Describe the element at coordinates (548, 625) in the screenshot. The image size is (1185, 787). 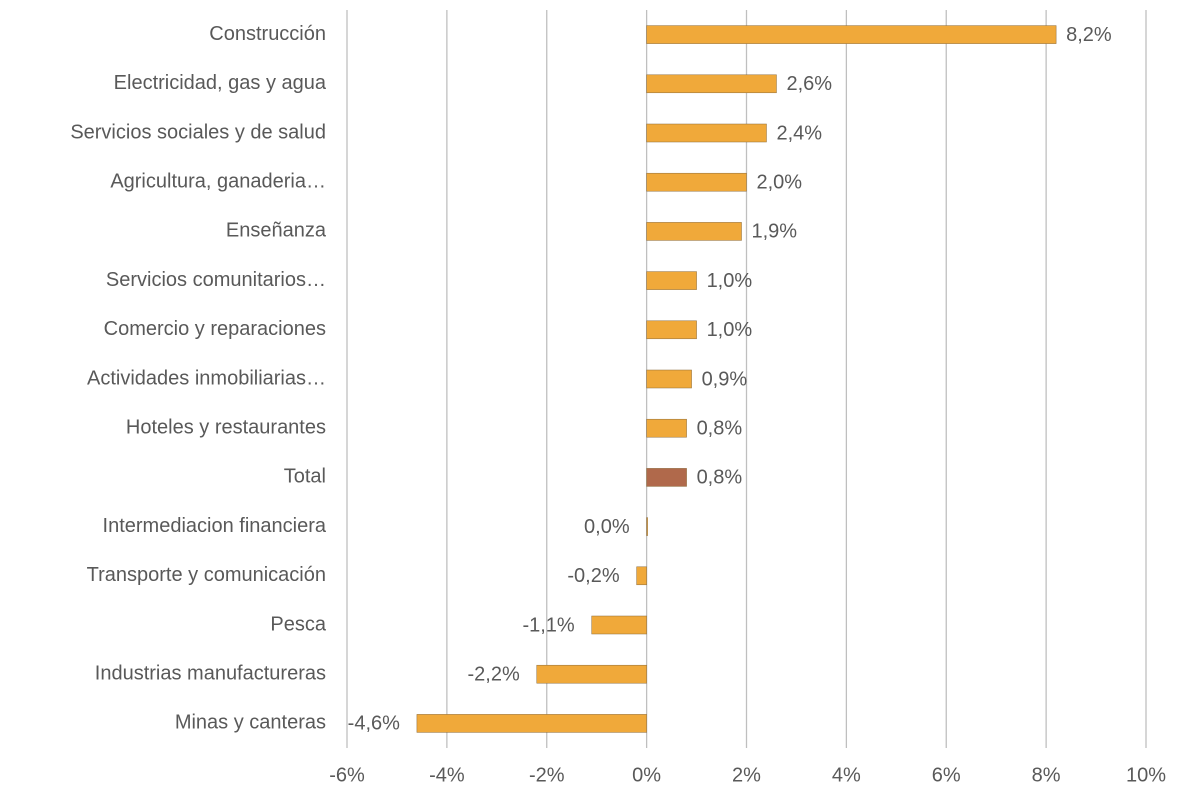
I see `data-label: -1,1%` at that location.